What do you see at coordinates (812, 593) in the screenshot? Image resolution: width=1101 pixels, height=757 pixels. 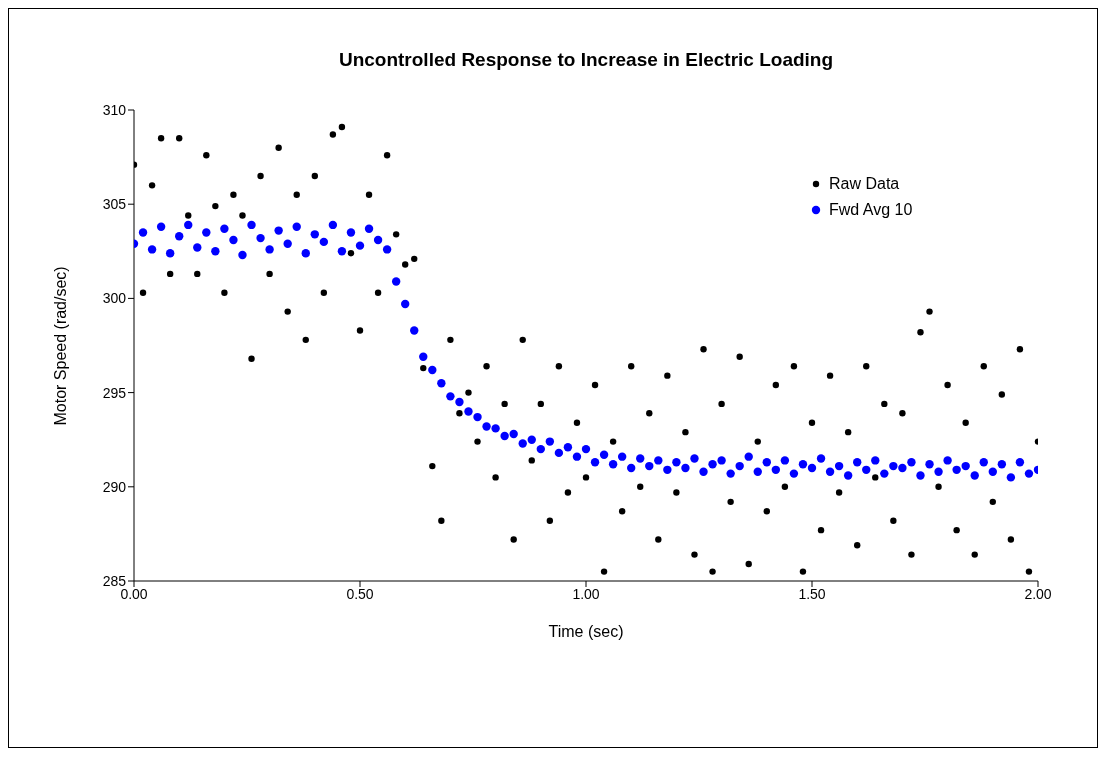 I see `x-tick-label: 1.50` at bounding box center [812, 593].